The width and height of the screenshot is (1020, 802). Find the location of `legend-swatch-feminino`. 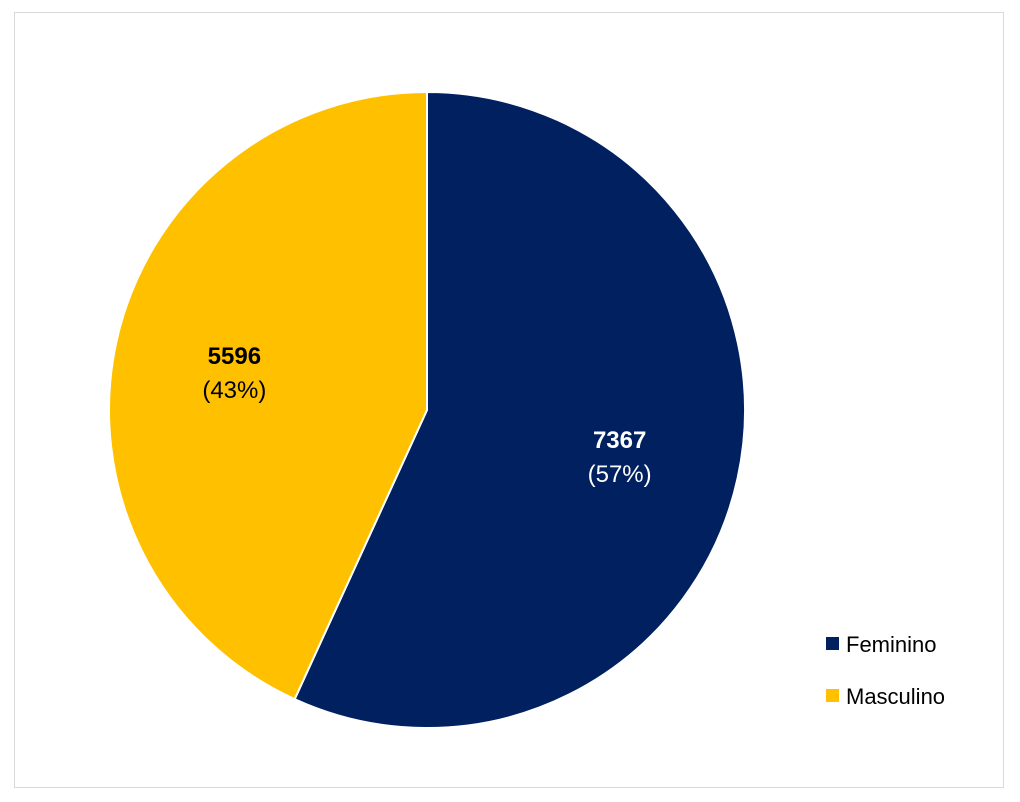

legend-swatch-feminino is located at coordinates (832, 643).